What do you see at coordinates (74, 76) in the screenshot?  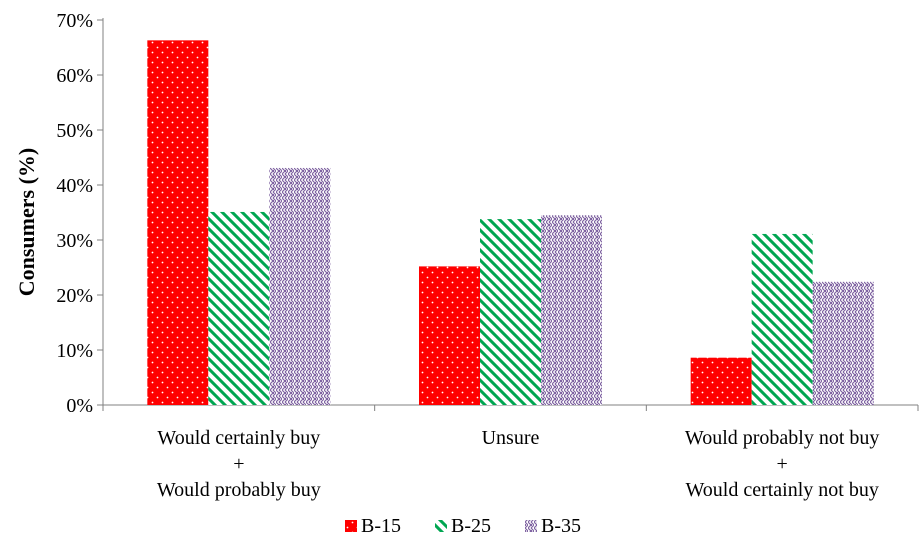 I see `y-tick-label: 60%` at bounding box center [74, 76].